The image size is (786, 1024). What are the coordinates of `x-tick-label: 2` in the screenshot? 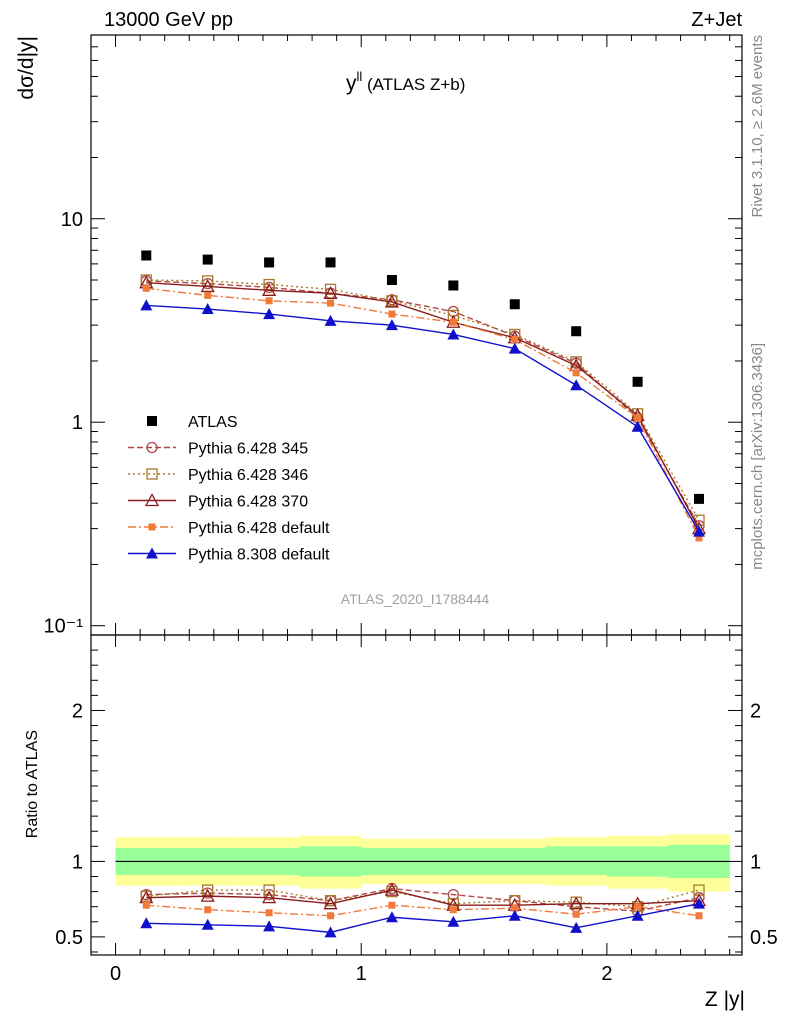 It's located at (606, 974).